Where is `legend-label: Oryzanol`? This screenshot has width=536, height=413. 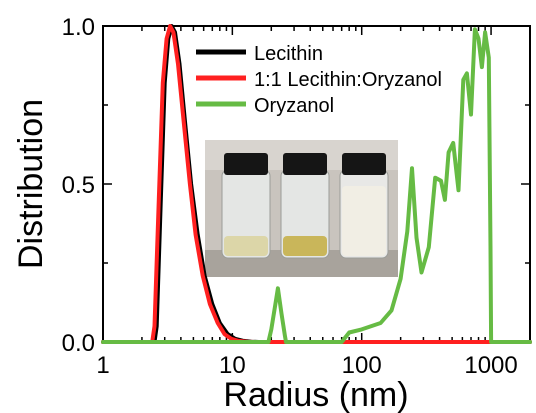 legend-label: Oryzanol is located at coordinates (294, 106).